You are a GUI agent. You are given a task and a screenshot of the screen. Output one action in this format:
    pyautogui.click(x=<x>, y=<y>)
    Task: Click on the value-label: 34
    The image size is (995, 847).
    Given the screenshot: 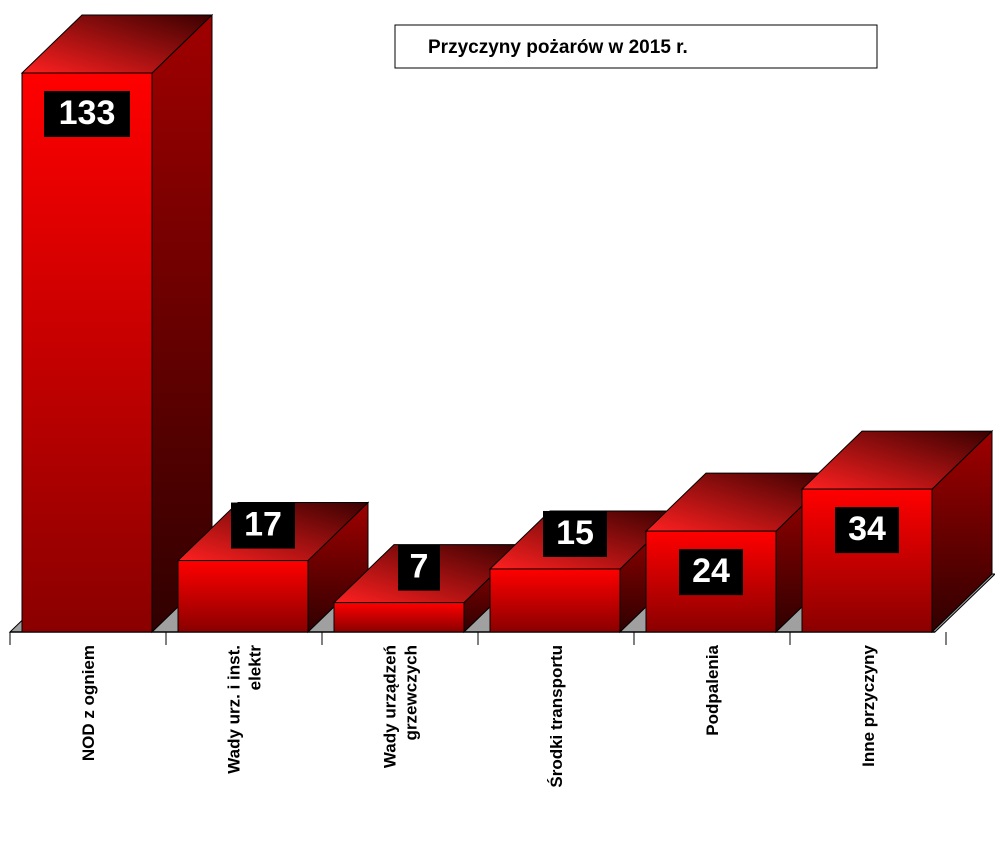 What is the action you would take?
    pyautogui.click(x=867, y=529)
    